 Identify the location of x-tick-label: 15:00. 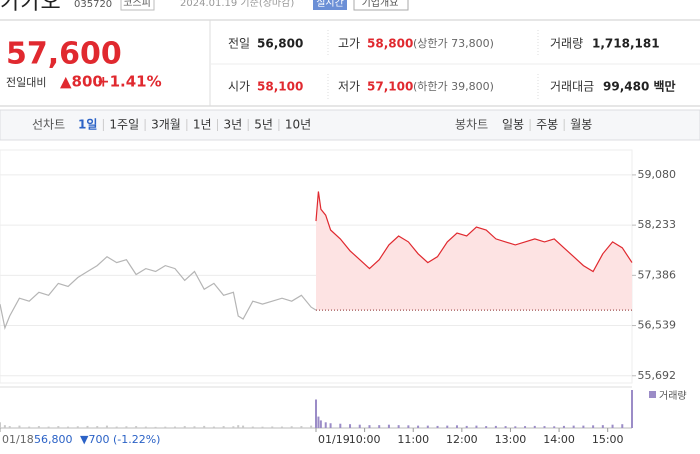
(608, 439).